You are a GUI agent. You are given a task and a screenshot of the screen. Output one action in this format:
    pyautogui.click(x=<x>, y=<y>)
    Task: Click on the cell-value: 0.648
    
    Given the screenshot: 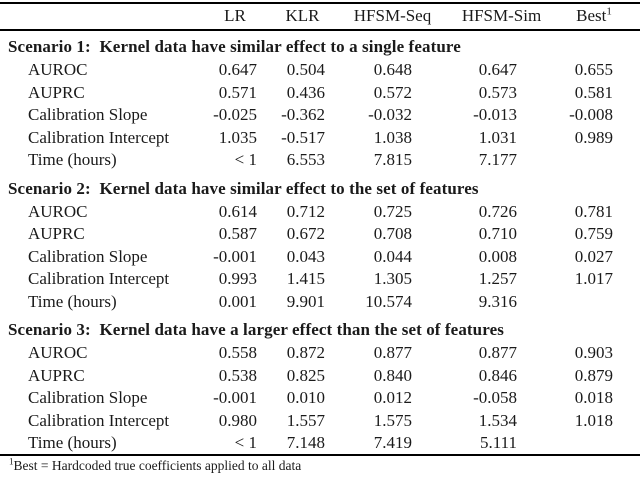 What is the action you would take?
    pyautogui.click(x=392, y=70)
    